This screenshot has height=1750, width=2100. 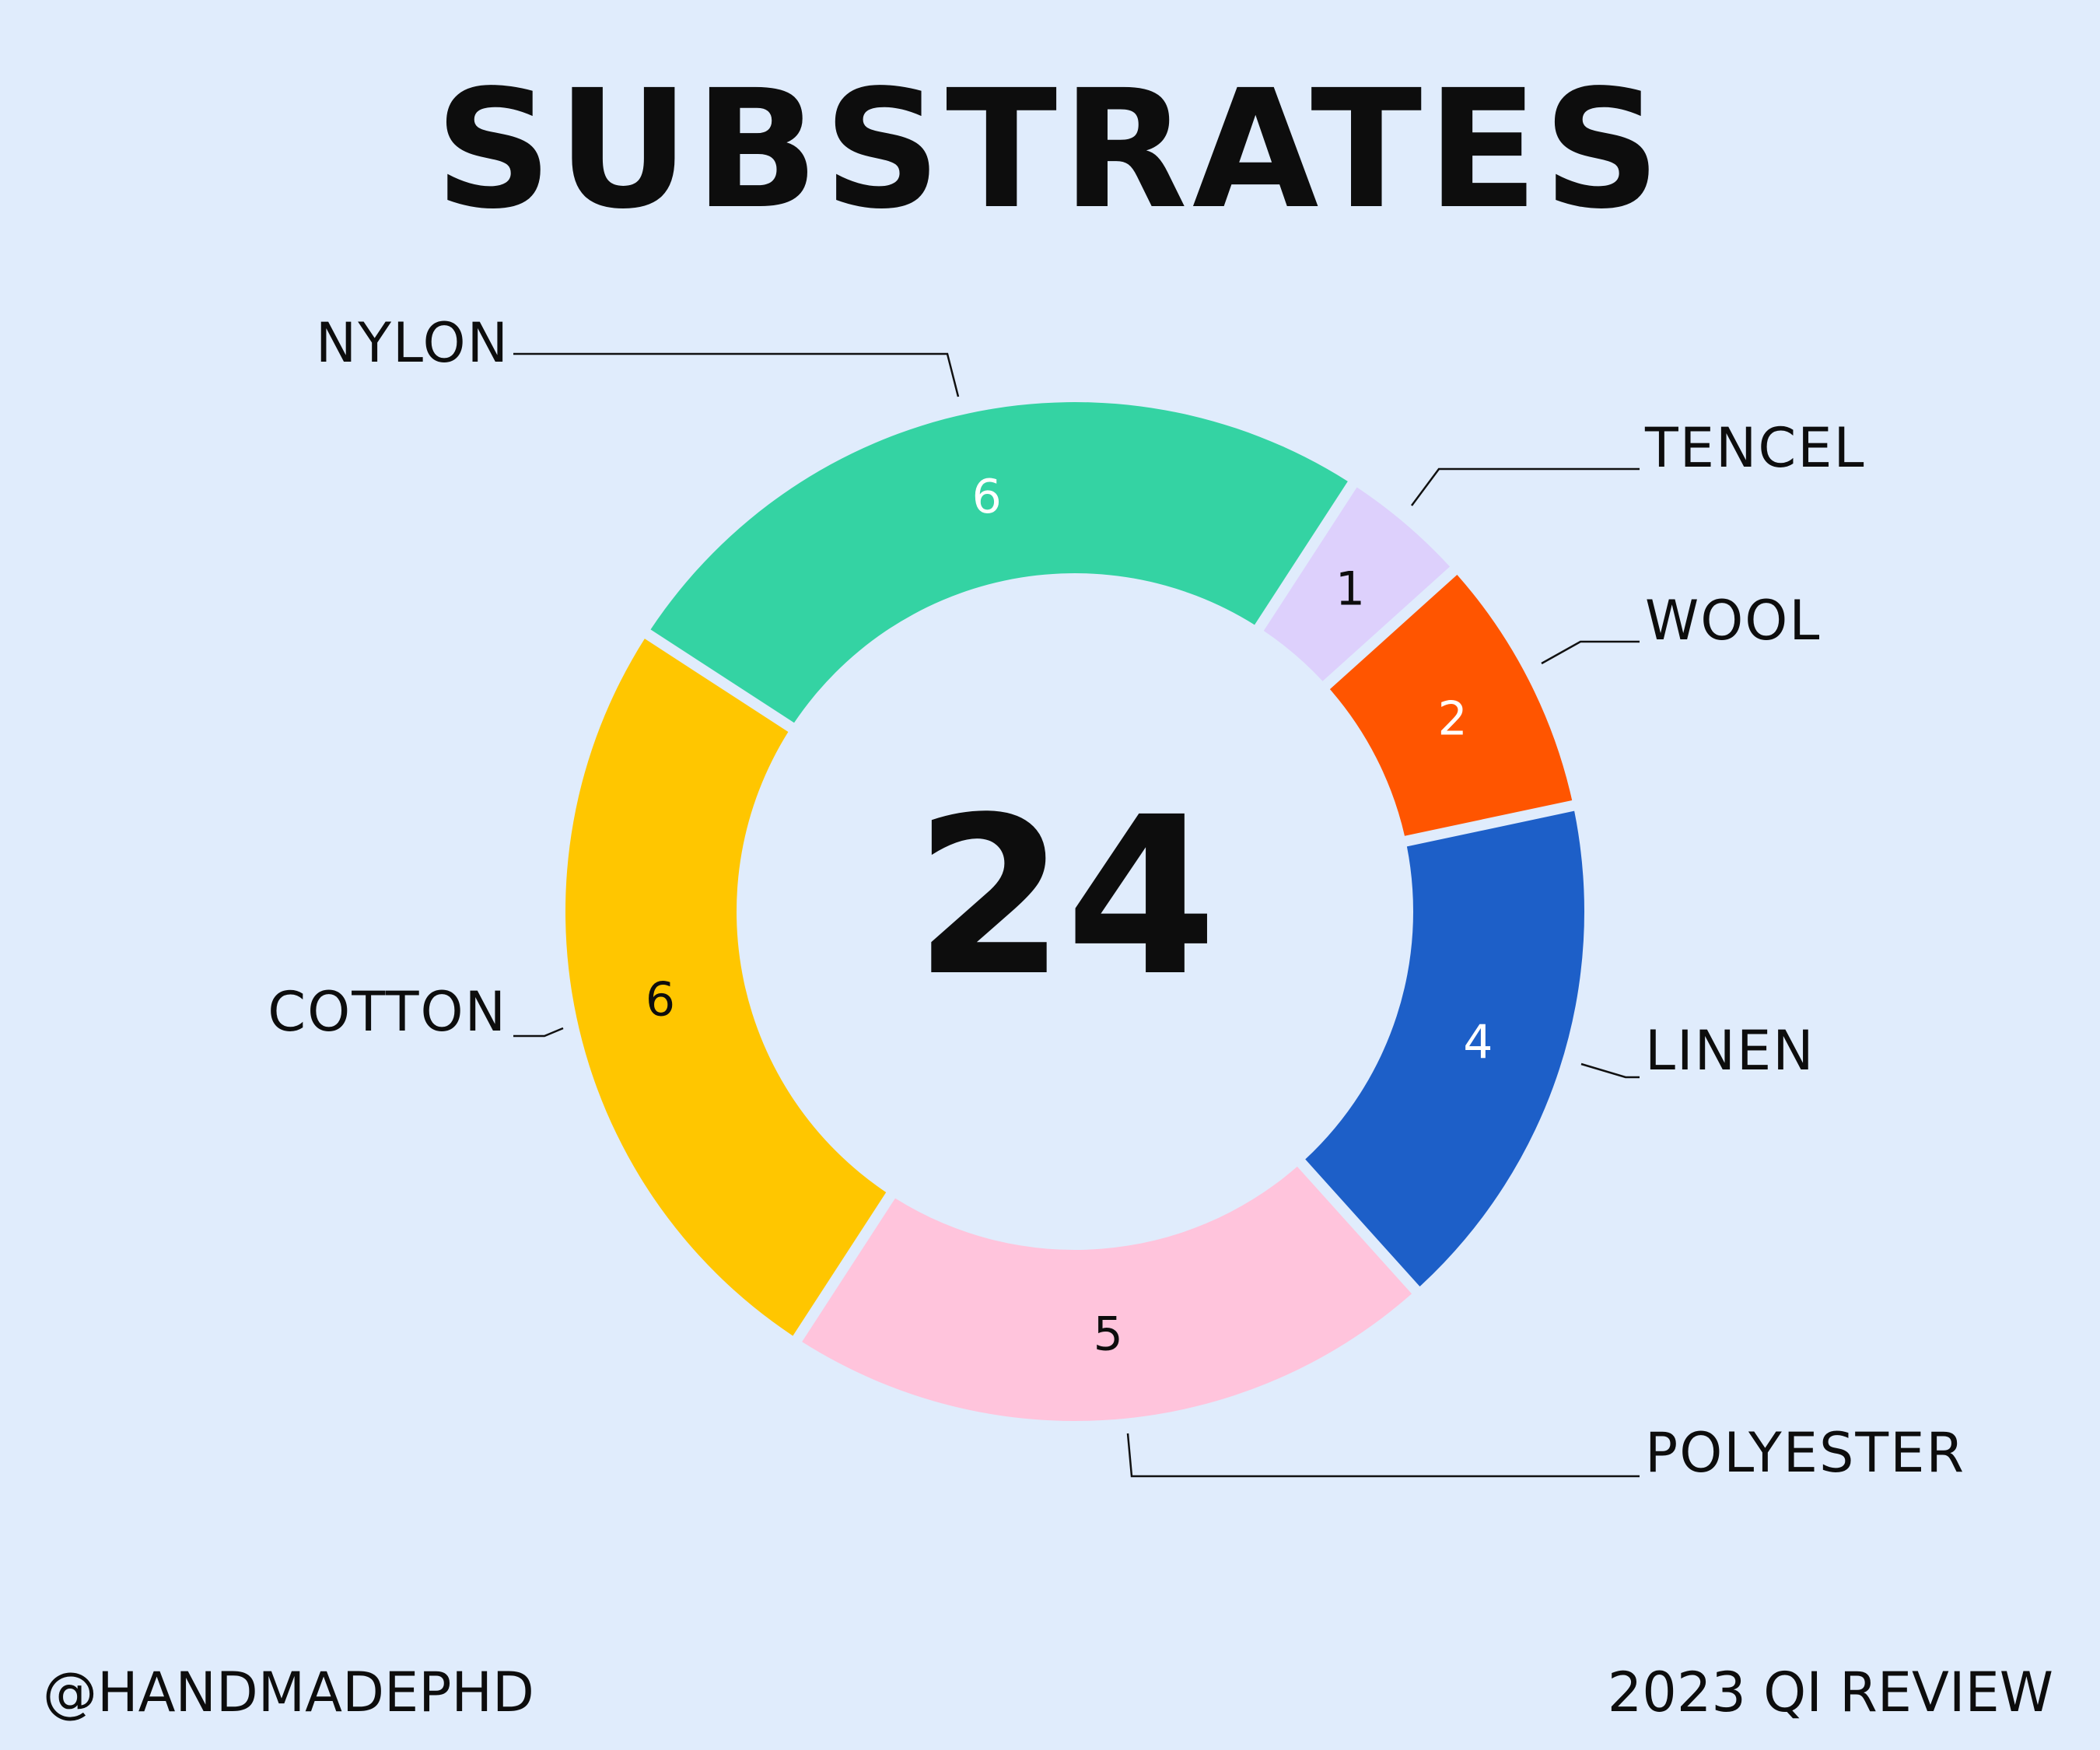 I want to click on footer-period: 2023 QI REVIEW, so click(x=1830, y=1693).